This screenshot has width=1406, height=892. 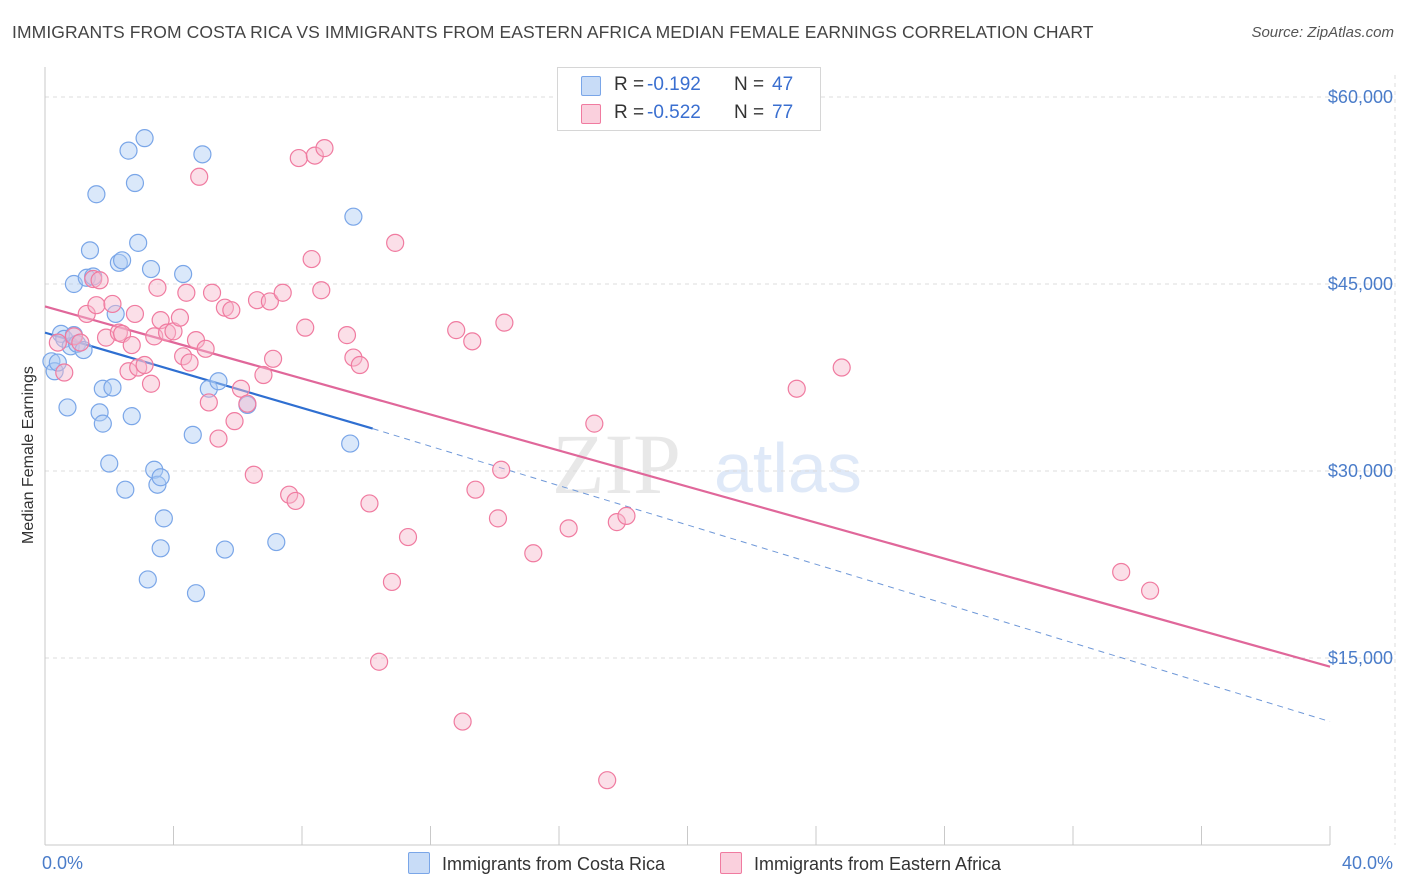 What do you see at coordinates (674, 112) in the screenshot?
I see `legend-r-value: -0.522` at bounding box center [674, 112].